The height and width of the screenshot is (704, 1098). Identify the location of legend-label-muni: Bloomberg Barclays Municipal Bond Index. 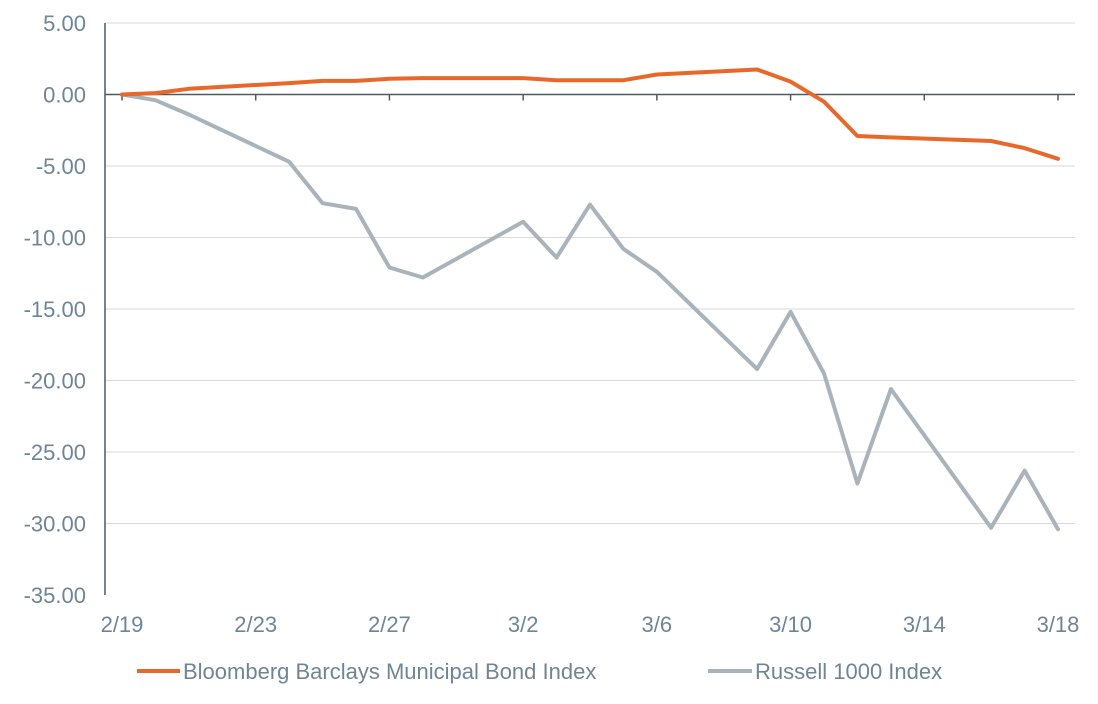
(389, 671).